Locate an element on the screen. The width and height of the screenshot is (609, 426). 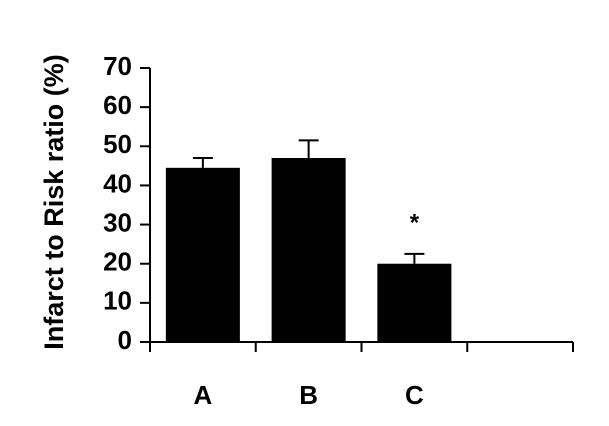
y-tick-label: 50 is located at coordinates (117, 144).